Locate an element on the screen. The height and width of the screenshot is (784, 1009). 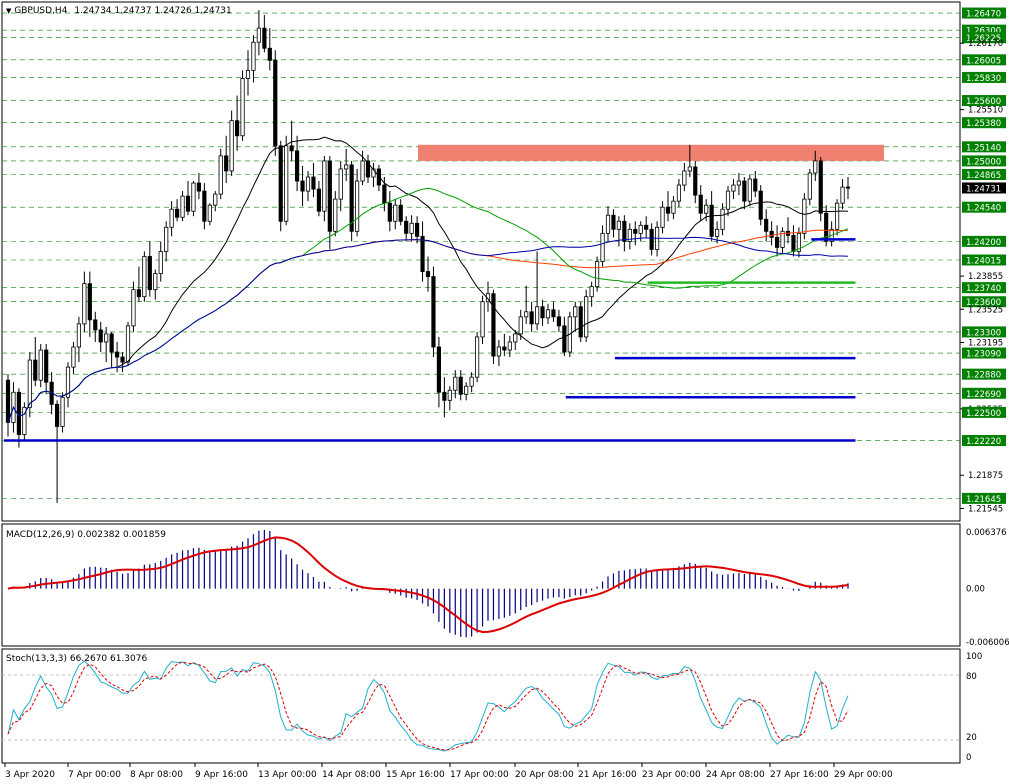
macd-tick: -0.006006 is located at coordinates (987, 643).